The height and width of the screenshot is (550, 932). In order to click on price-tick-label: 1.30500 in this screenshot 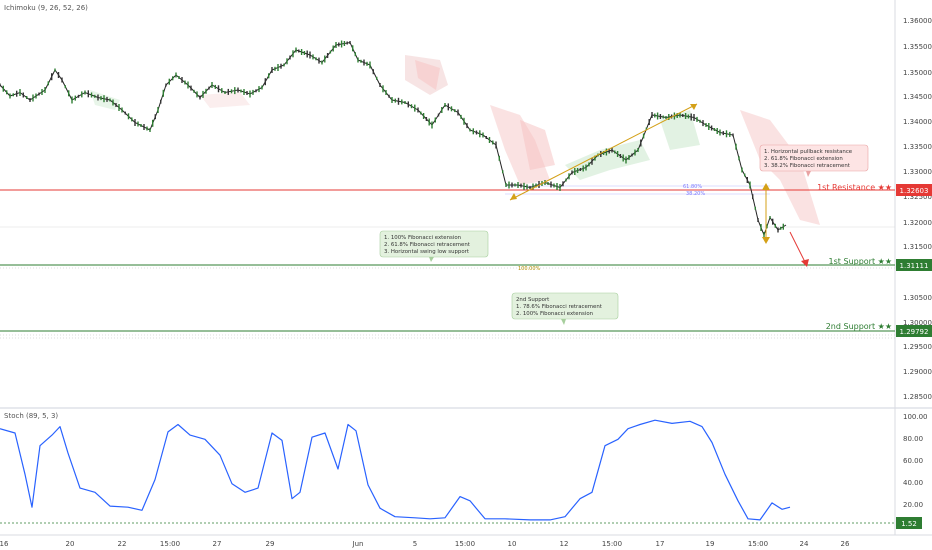, I will do `click(917, 298)`.